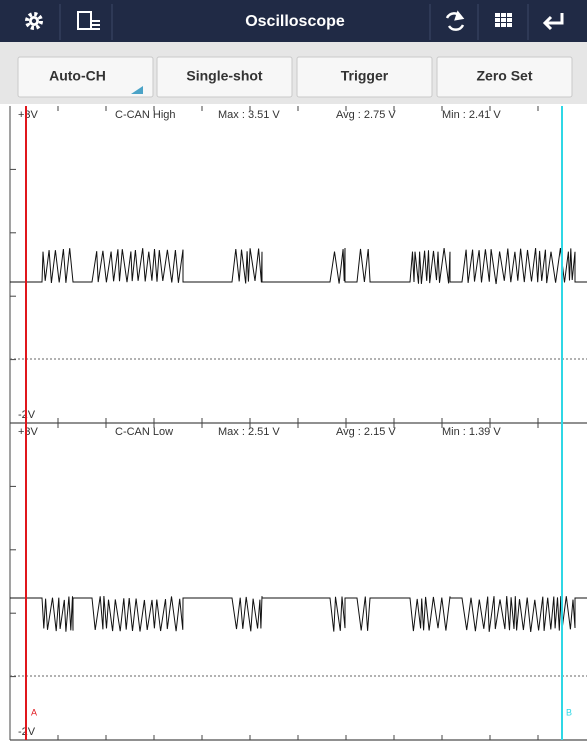 This screenshot has width=587, height=753. I want to click on header-dividers, so click(294, 22).